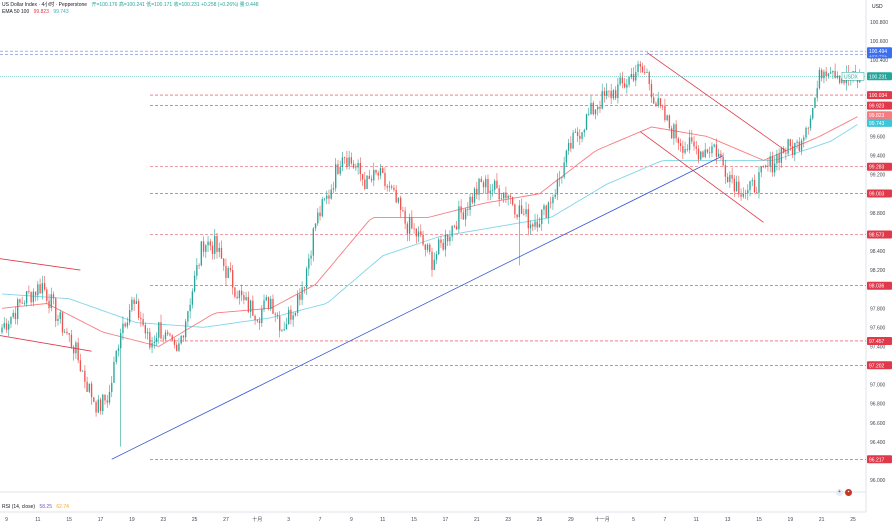 The image size is (893, 529). I want to click on plus-icon: +, so click(839, 492).